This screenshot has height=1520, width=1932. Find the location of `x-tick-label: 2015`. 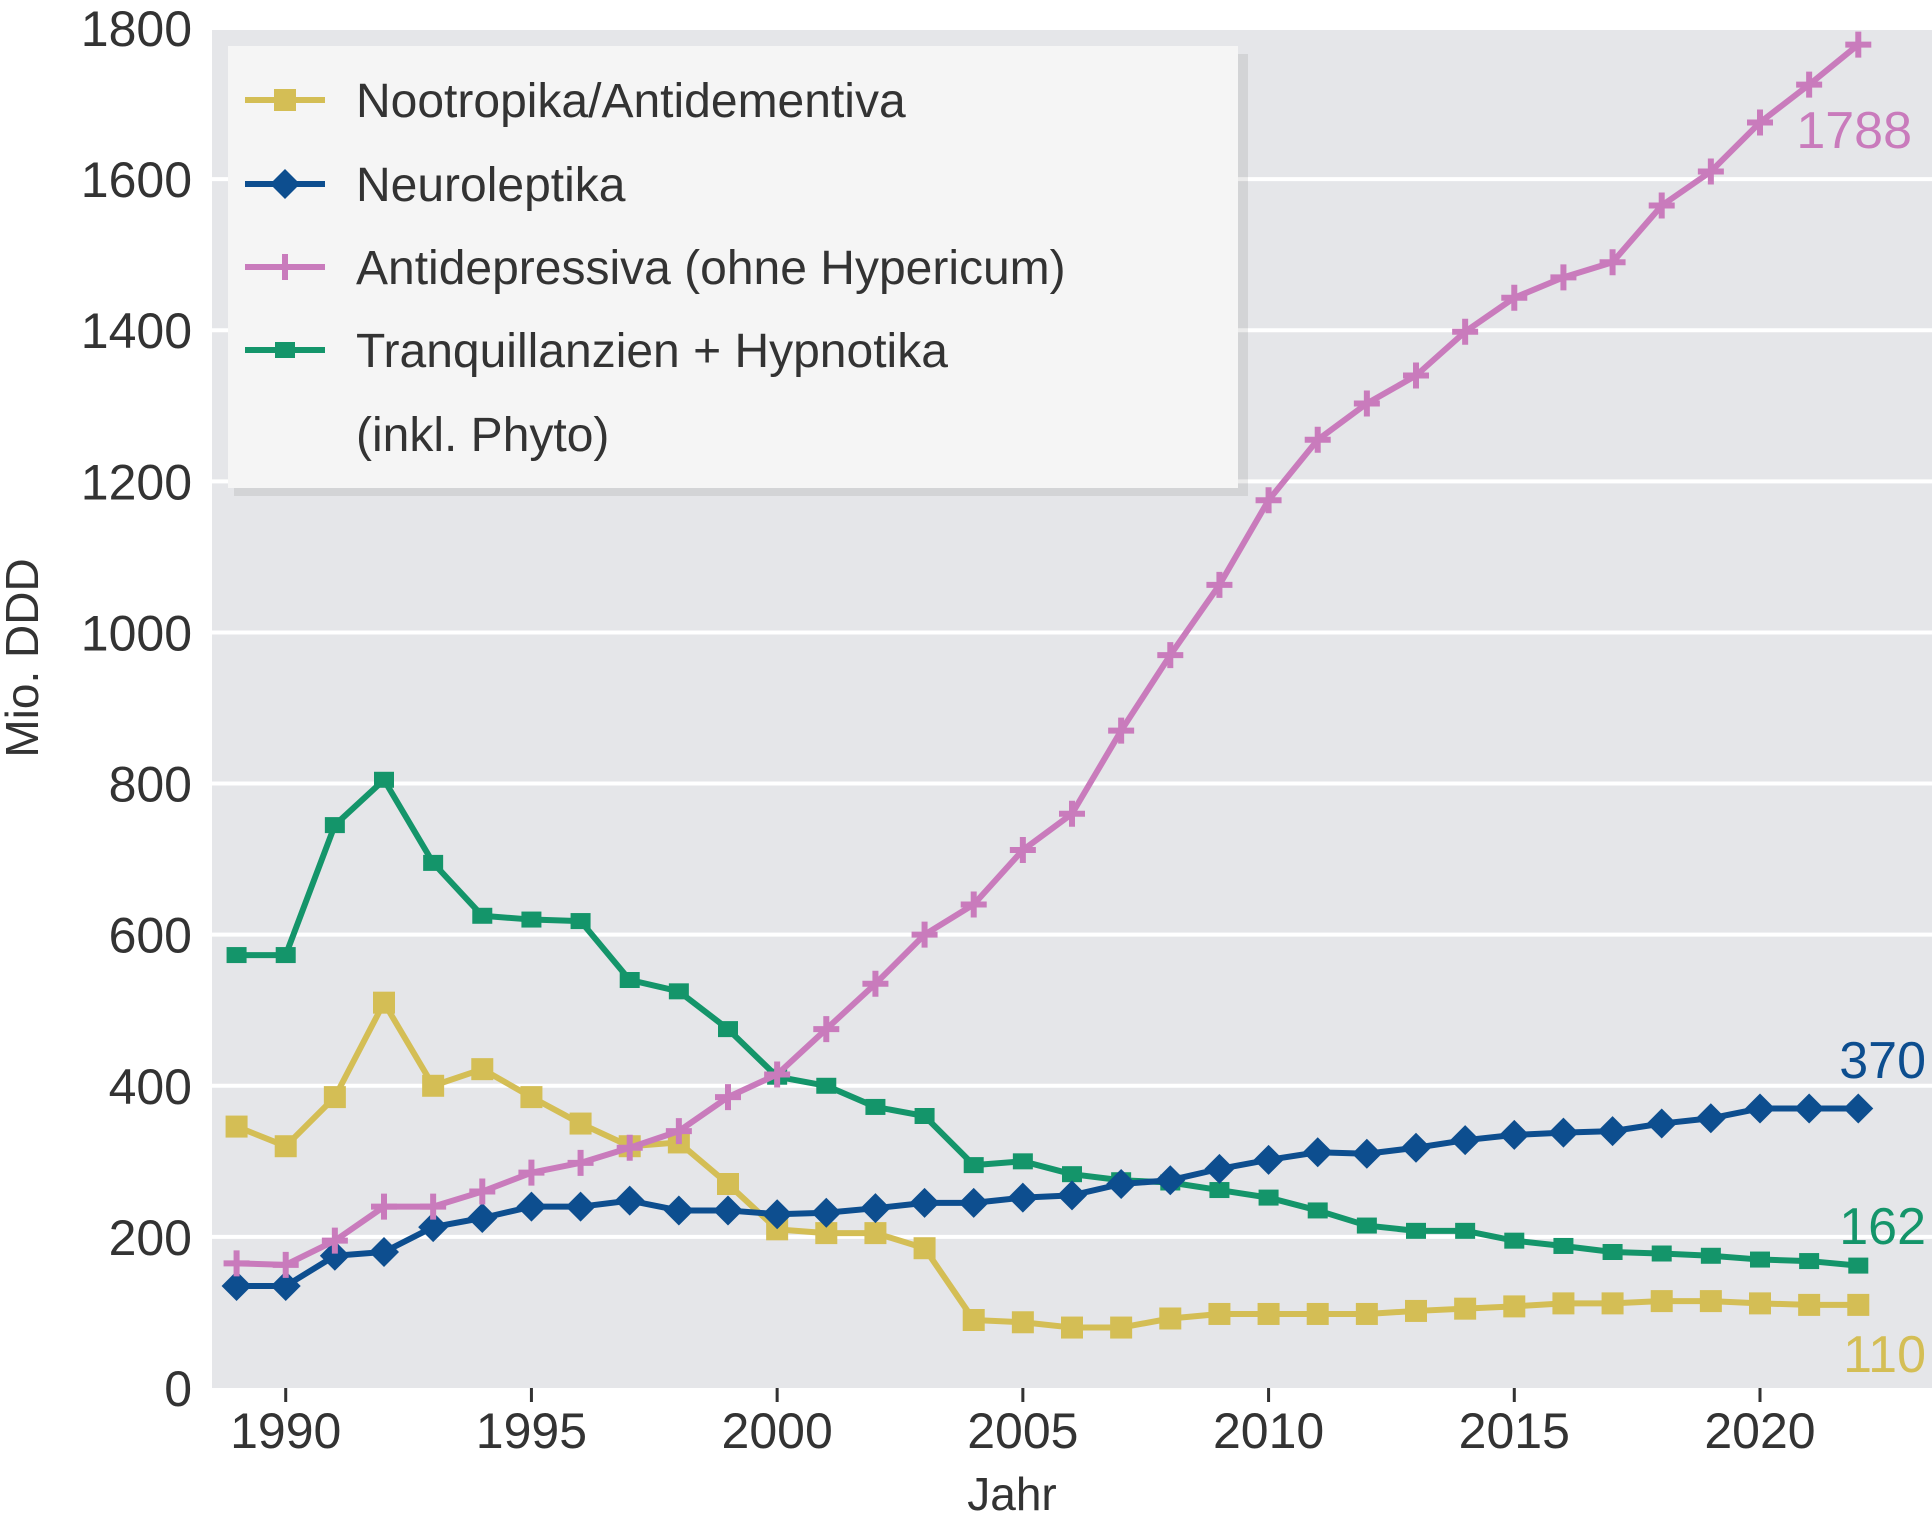

x-tick-label: 2015 is located at coordinates (1514, 1431).